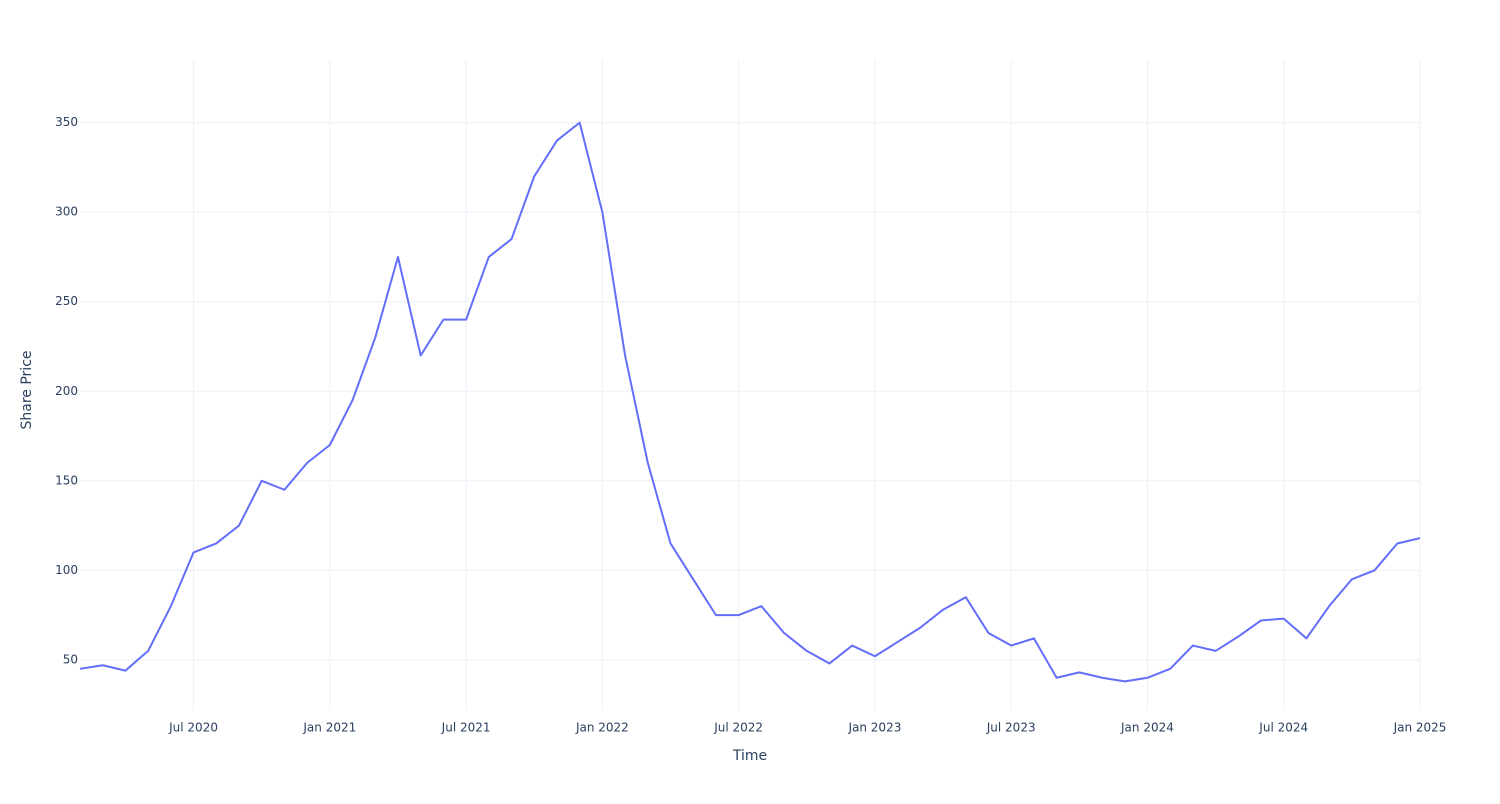 The width and height of the screenshot is (1500, 804). Describe the element at coordinates (1147, 728) in the screenshot. I see `x-tick-label: Jan 2024` at that location.